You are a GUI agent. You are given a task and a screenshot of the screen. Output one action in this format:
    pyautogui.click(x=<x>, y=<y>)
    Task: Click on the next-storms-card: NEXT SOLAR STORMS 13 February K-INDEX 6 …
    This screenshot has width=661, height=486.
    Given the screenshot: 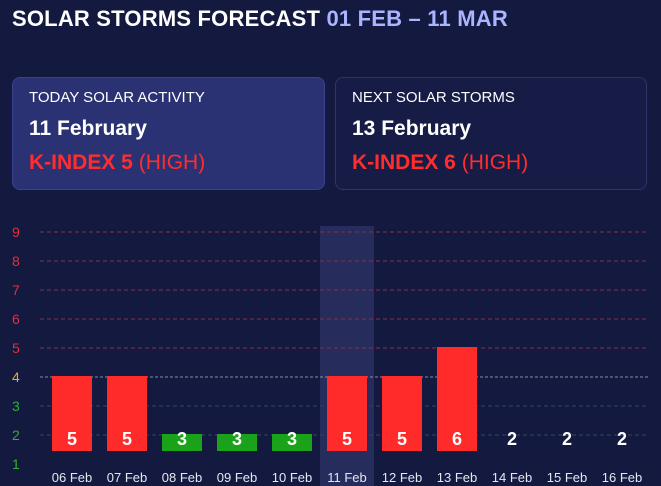 What is the action you would take?
    pyautogui.click(x=491, y=133)
    